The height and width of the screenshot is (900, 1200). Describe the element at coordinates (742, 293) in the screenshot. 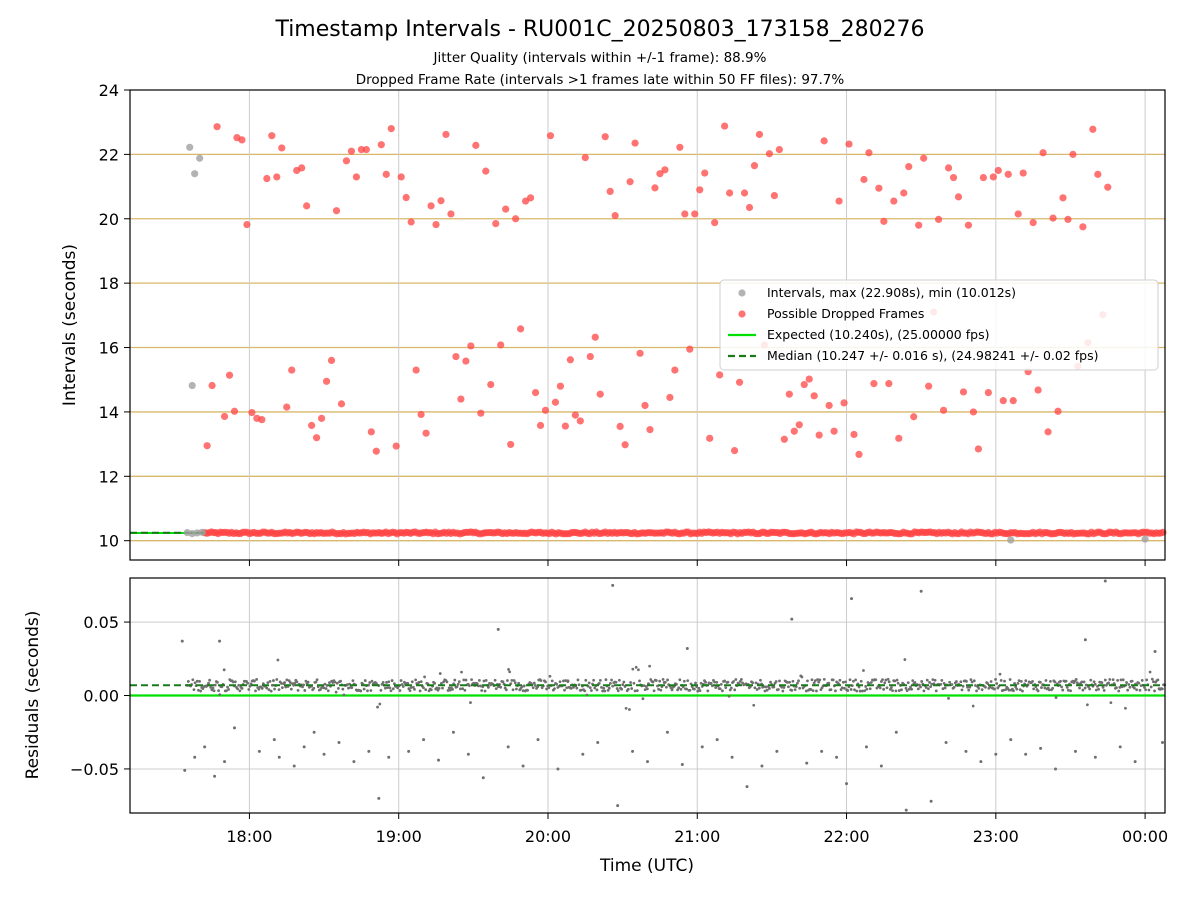

I see `legend-marker-intervals` at that location.